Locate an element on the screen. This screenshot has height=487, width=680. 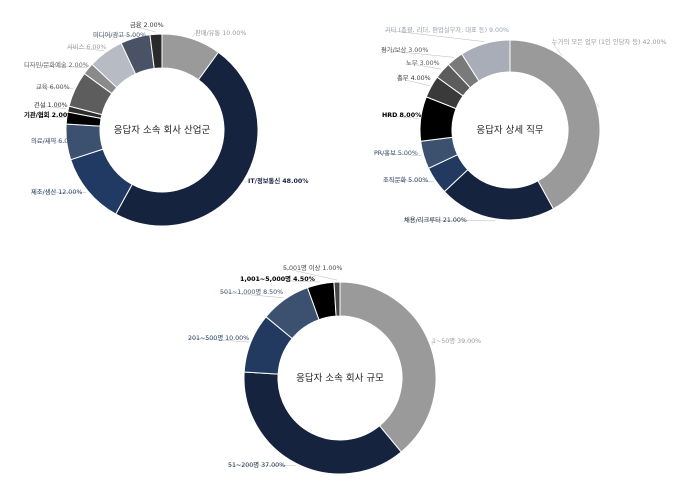
slice-label-2-6: 총무 4.00% is located at coordinates (414, 77).